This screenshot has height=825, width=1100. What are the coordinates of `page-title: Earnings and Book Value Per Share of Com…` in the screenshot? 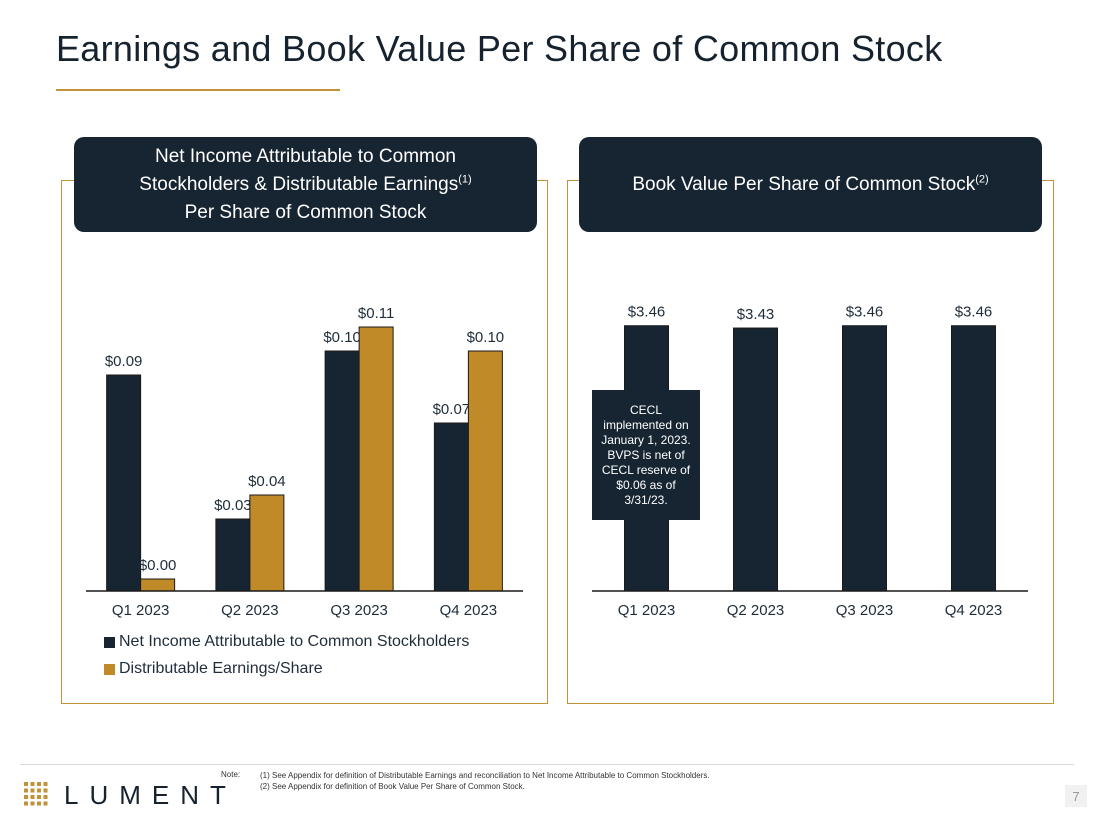 It's located at (499, 48).